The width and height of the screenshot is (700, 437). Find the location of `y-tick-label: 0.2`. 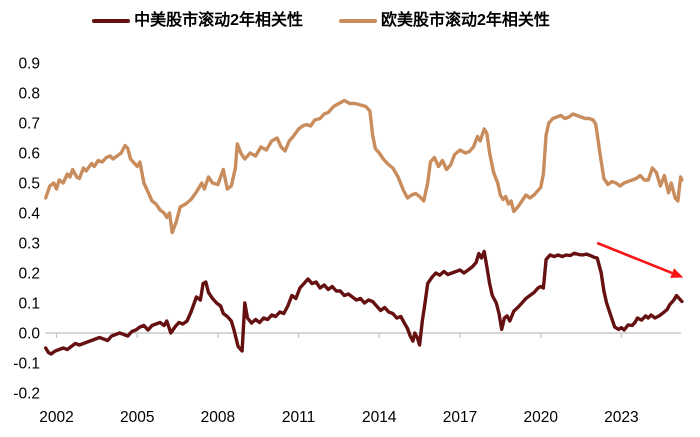

y-tick-label: 0.2 is located at coordinates (29, 274).